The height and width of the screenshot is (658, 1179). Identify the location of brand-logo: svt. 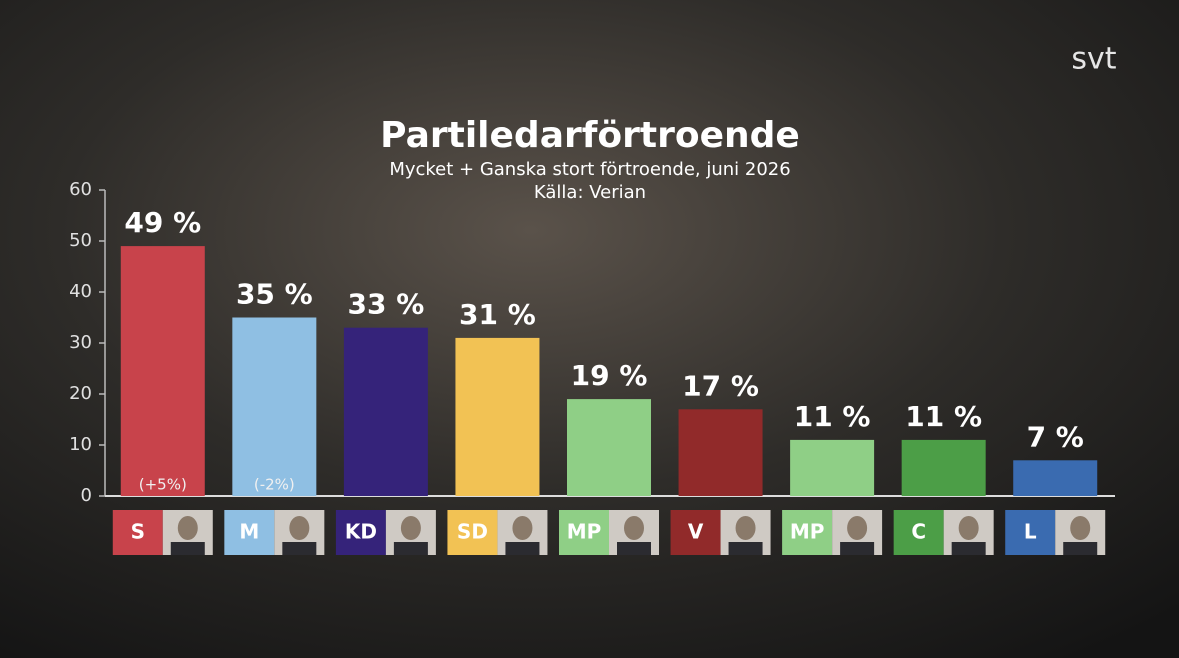
(1093, 59).